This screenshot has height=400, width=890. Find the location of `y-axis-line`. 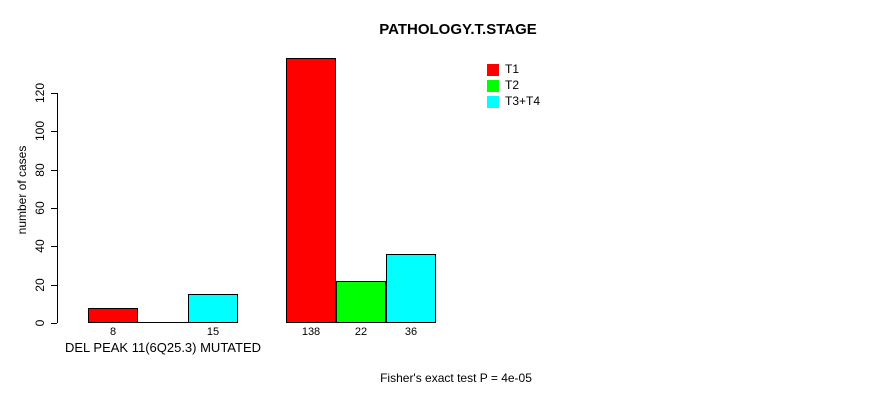

y-axis-line is located at coordinates (57, 208).